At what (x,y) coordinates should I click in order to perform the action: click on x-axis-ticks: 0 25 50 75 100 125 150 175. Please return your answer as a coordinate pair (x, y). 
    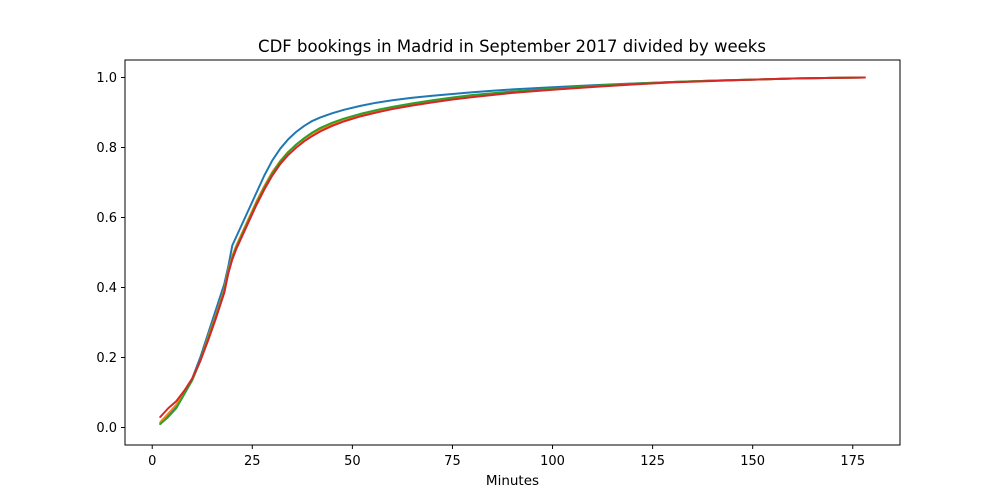
    Looking at the image, I should click on (506, 457).